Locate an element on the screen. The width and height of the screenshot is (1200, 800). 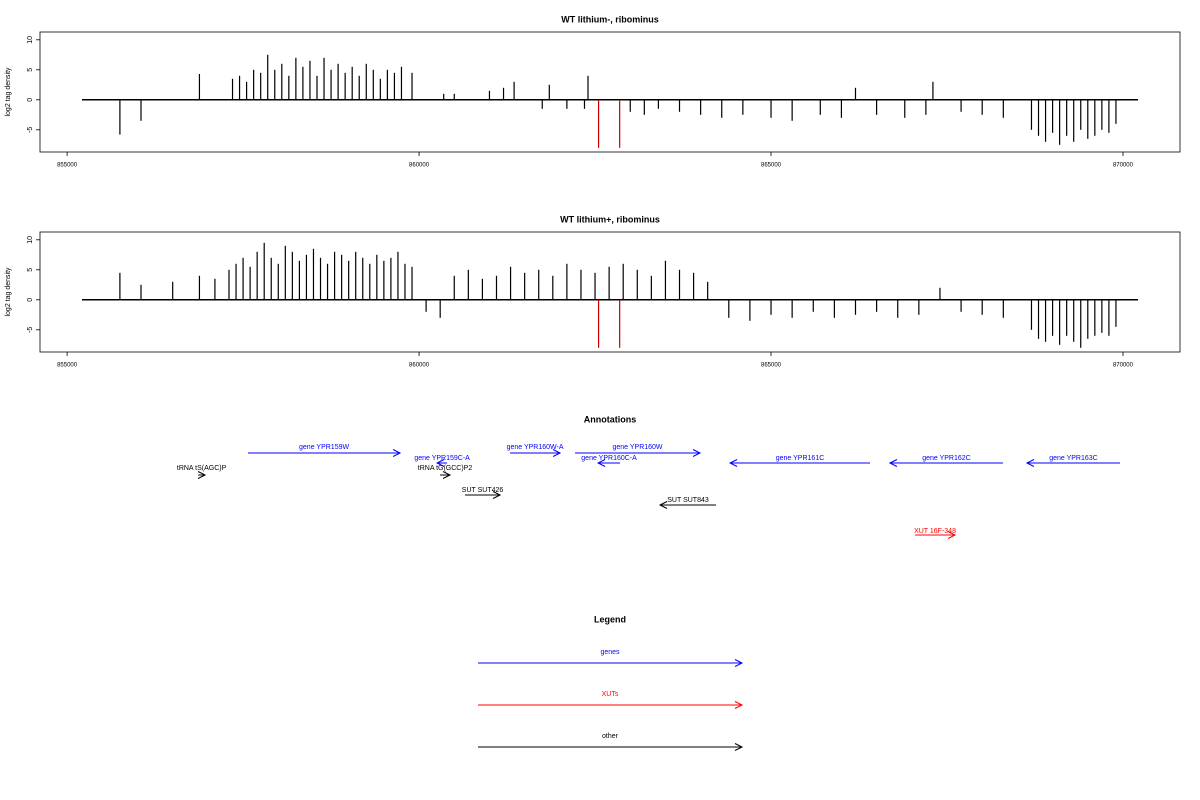
chart-title: WT lithium-, ribominus is located at coordinates (610, 19).